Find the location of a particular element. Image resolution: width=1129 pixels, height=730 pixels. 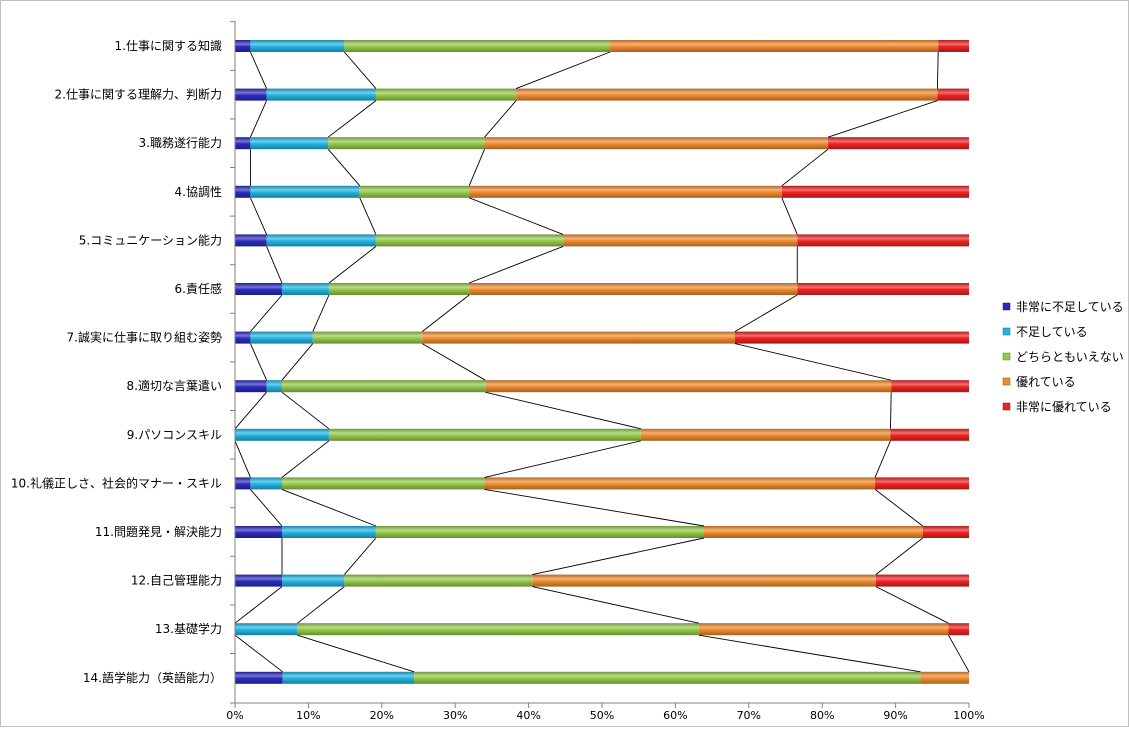

x-tick-label: 30% is located at coordinates (455, 715).